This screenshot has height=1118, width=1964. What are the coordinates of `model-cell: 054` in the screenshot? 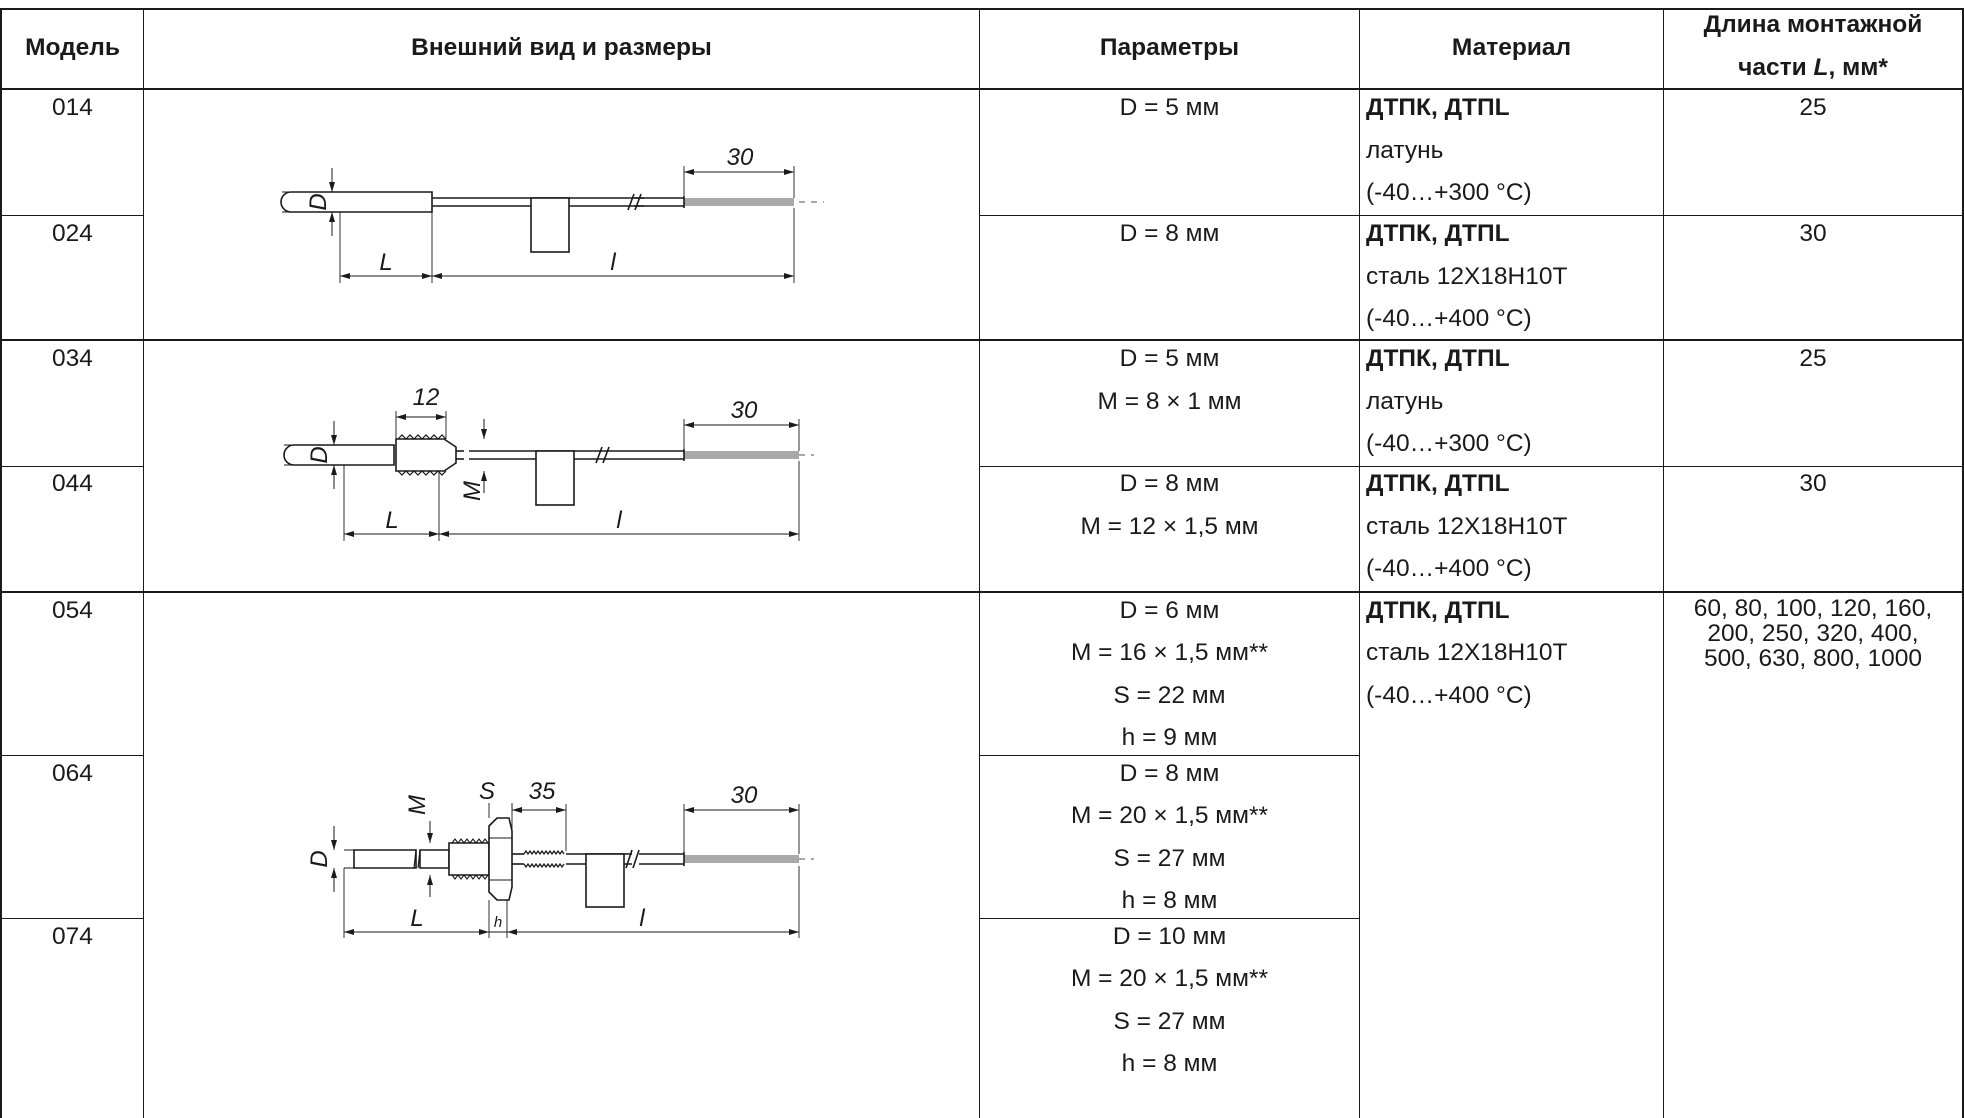 It's located at (72, 610).